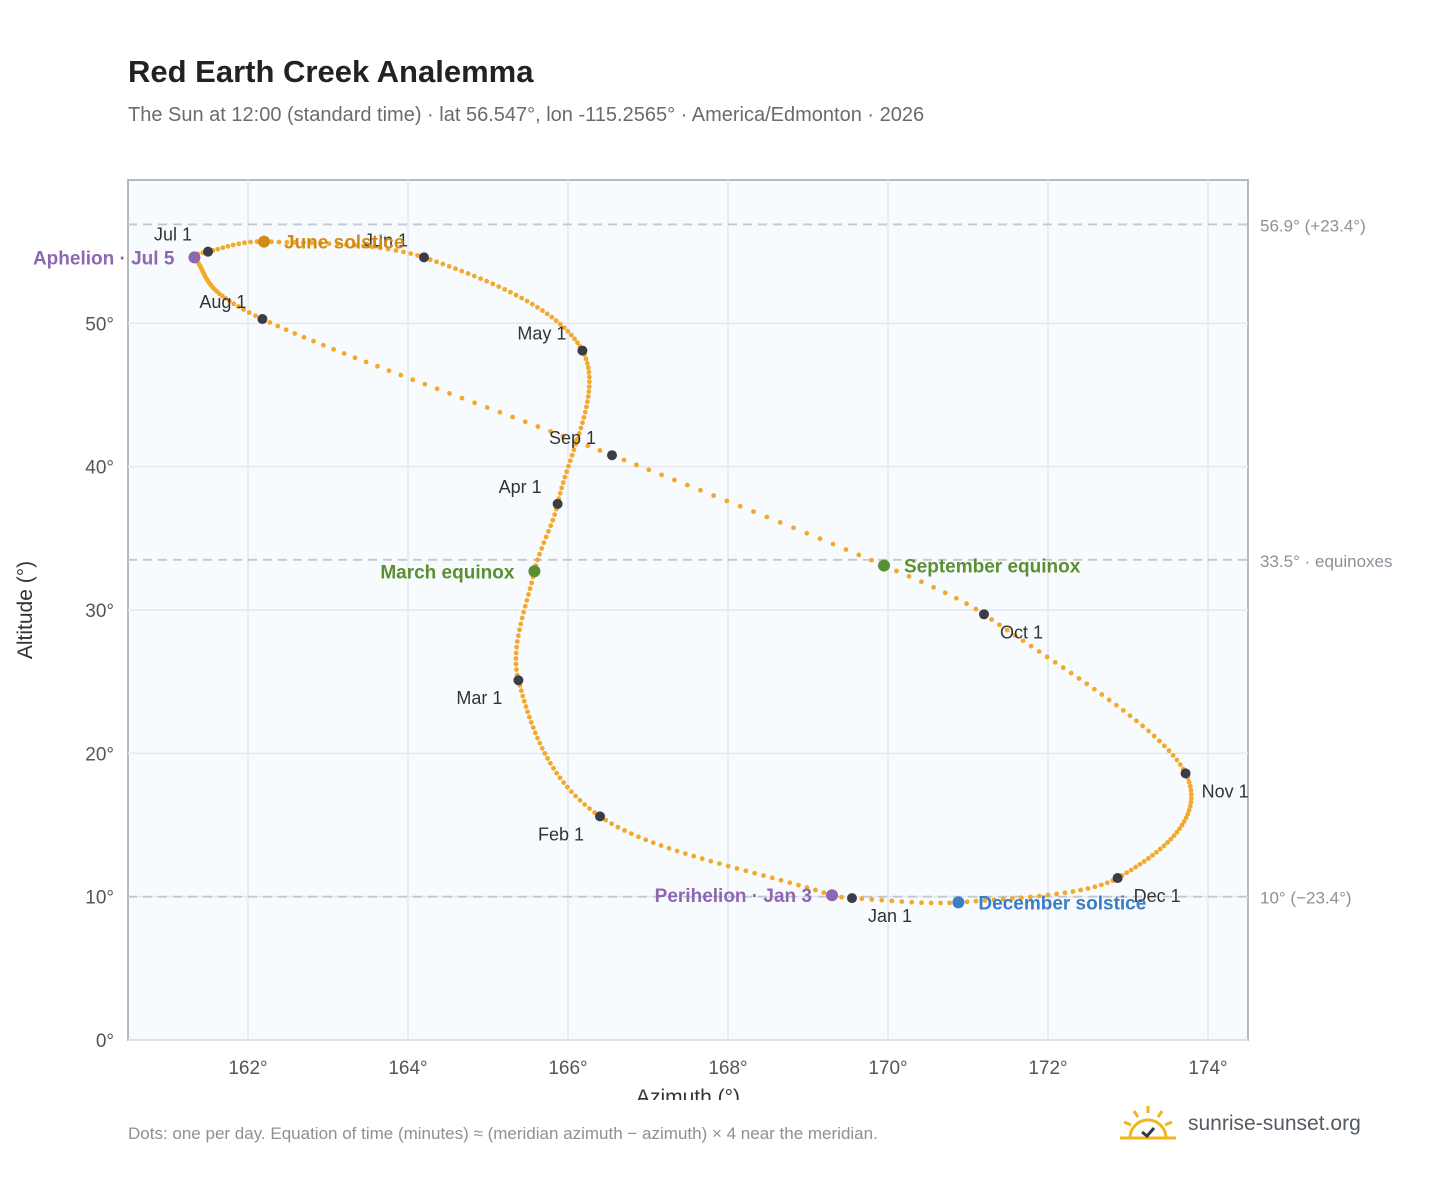 This screenshot has height=1188, width=1448. Describe the element at coordinates (222, 302) in the screenshot. I see `month-marker-label: Aug 1` at that location.